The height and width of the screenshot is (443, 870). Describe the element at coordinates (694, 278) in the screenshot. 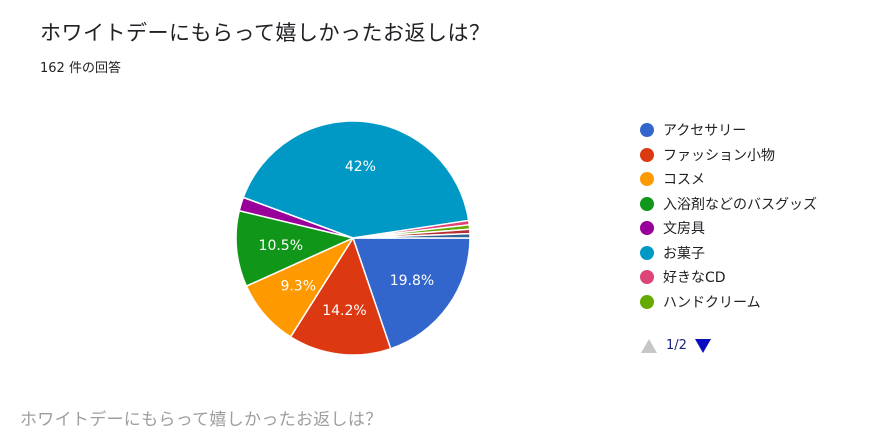

I see `legend-label: 好きなCD` at that location.